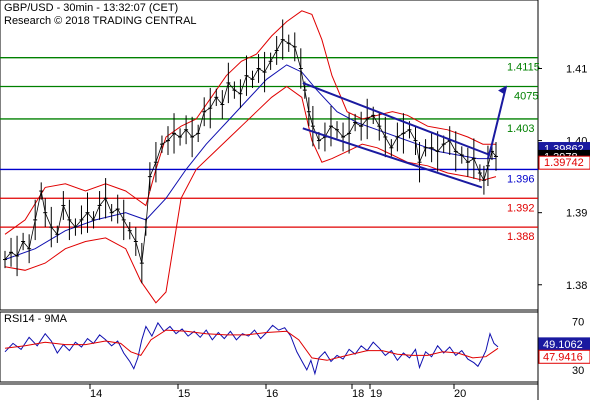 The height and width of the screenshot is (400, 590). Describe the element at coordinates (521, 208) in the screenshot. I see `level-label-1.392: 1.392` at that location.